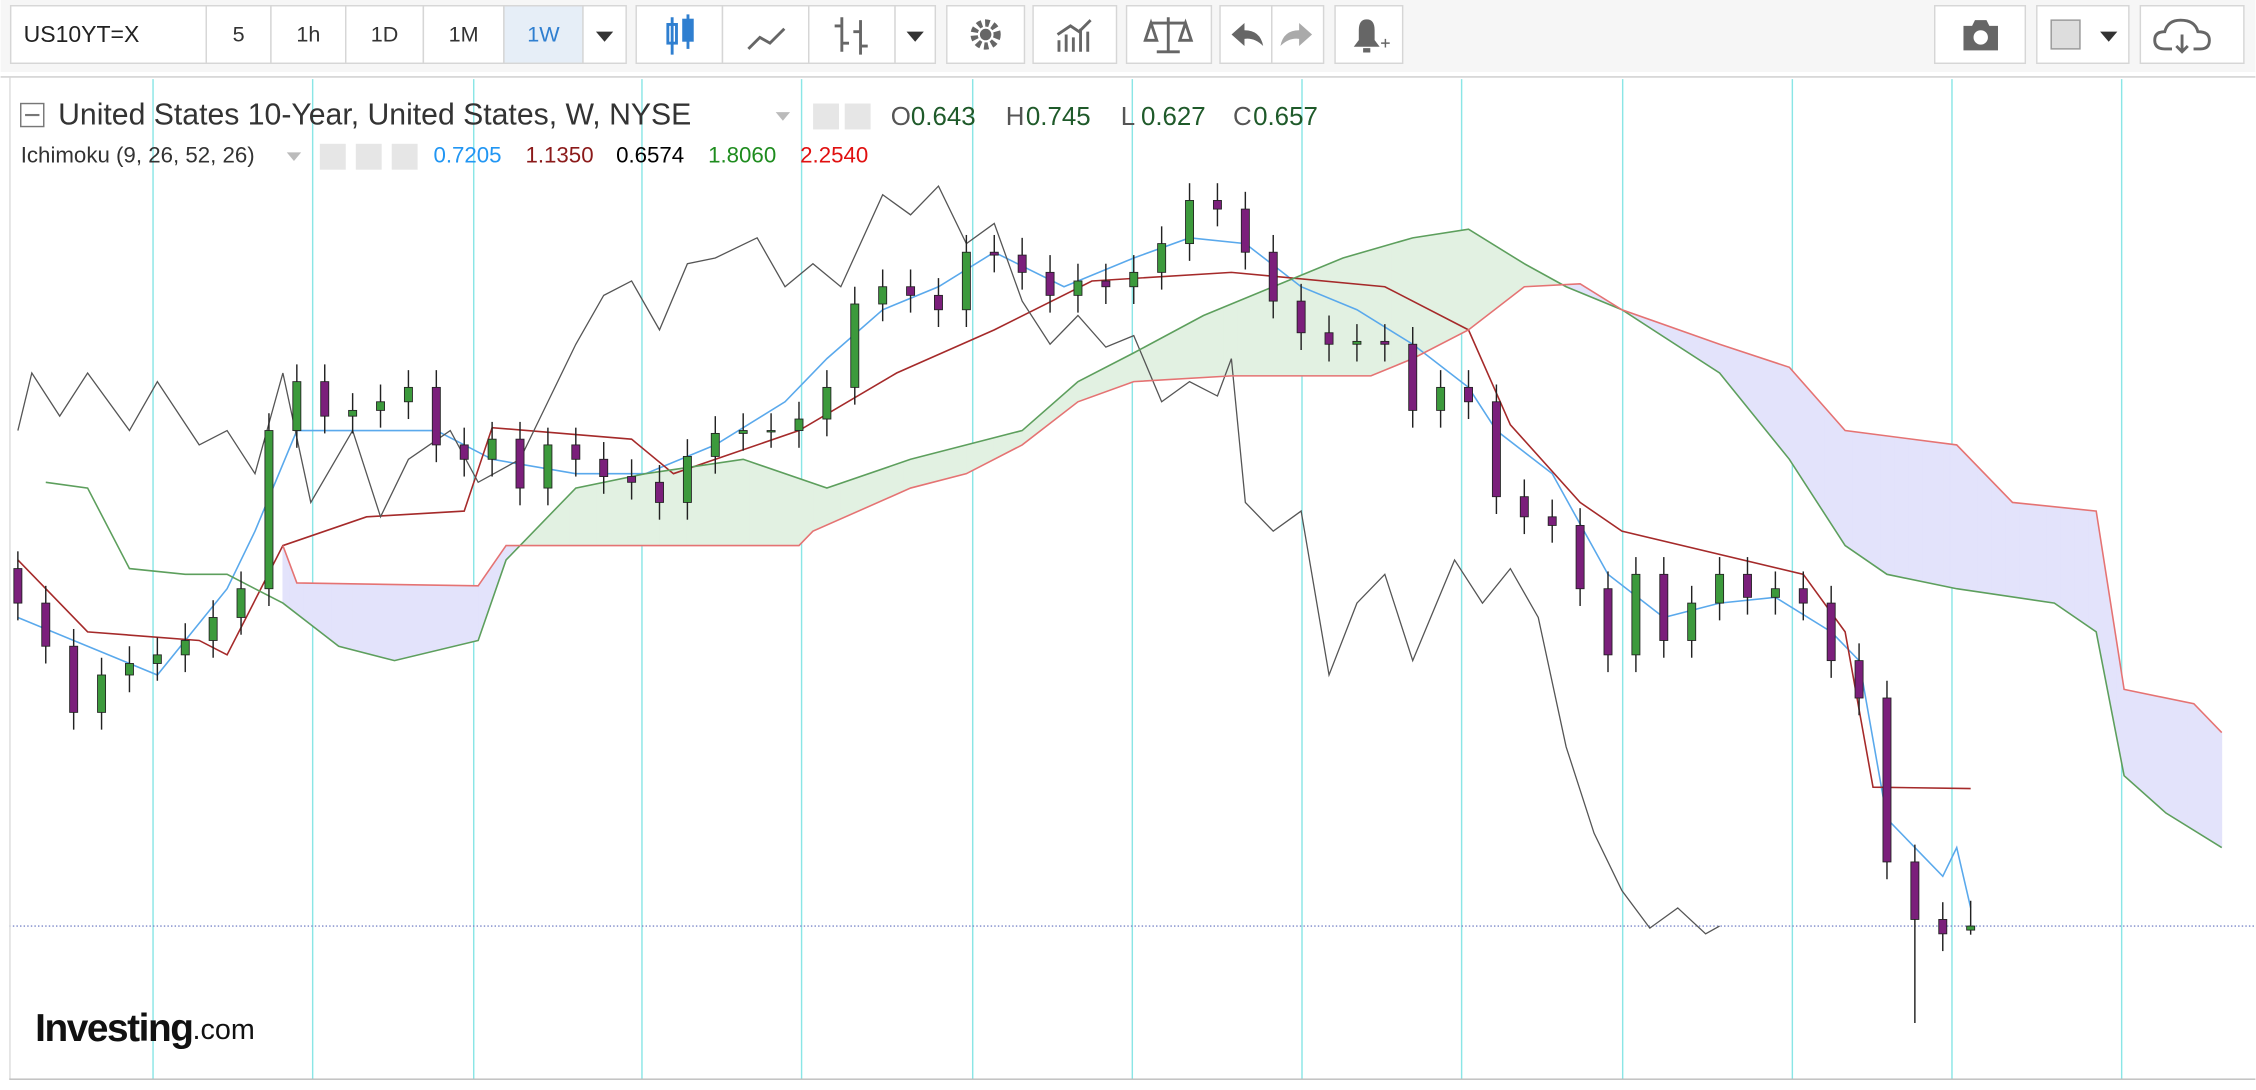 This screenshot has width=2256, height=1090. Describe the element at coordinates (1058, 117) in the screenshot. I see `ohlc-value: 0.745` at that location.